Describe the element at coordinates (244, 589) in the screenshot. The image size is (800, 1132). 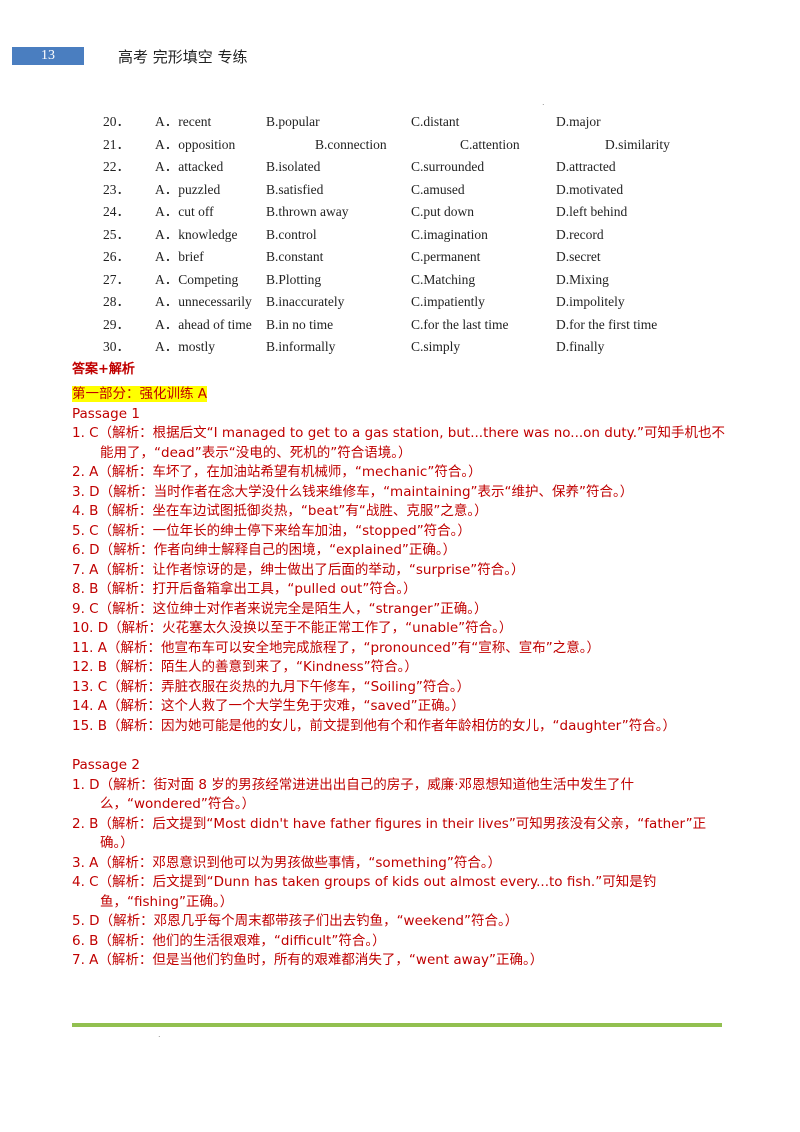
I see `answer-item: 8. B（解析：打开后备箱拿出工具，“pulled out”符合。）` at that location.